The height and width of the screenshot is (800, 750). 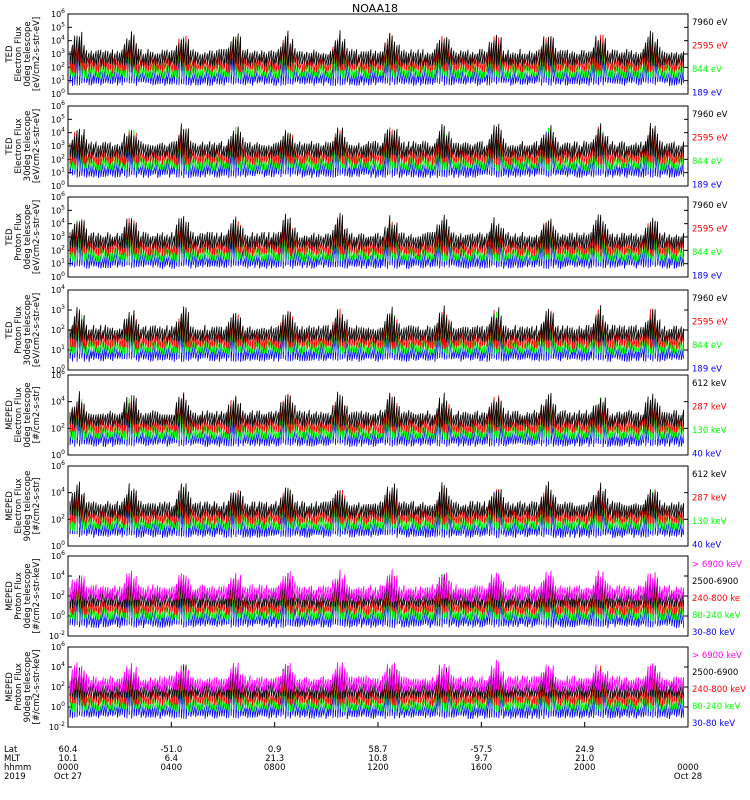 I want to click on x-row-label: hhmm, so click(x=17, y=768).